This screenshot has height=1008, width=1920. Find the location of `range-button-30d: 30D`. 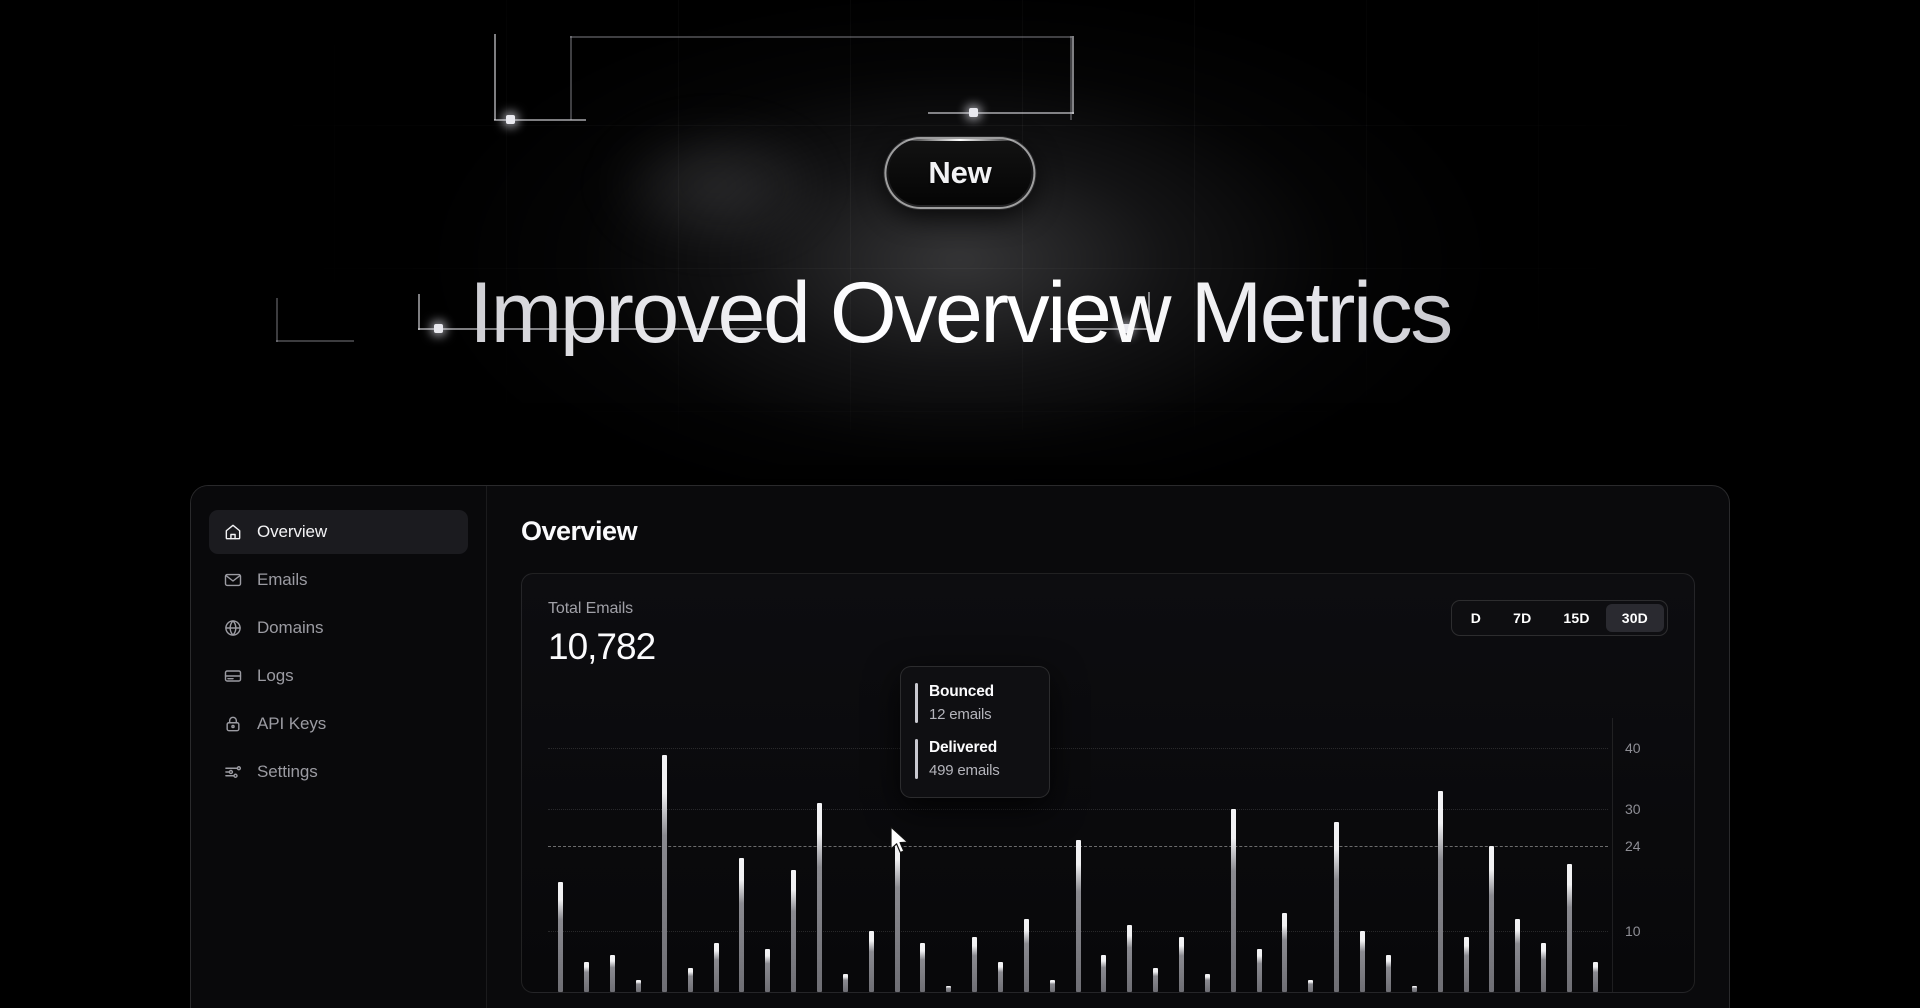

range-button-30d: 30D is located at coordinates (1634, 618).